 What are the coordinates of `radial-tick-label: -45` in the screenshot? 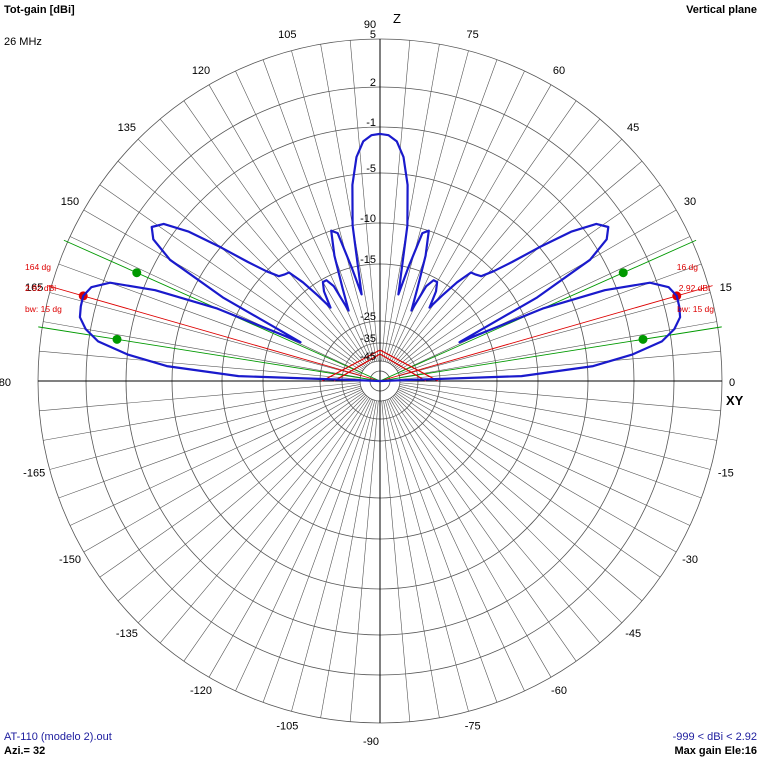 It's located at (368, 357).